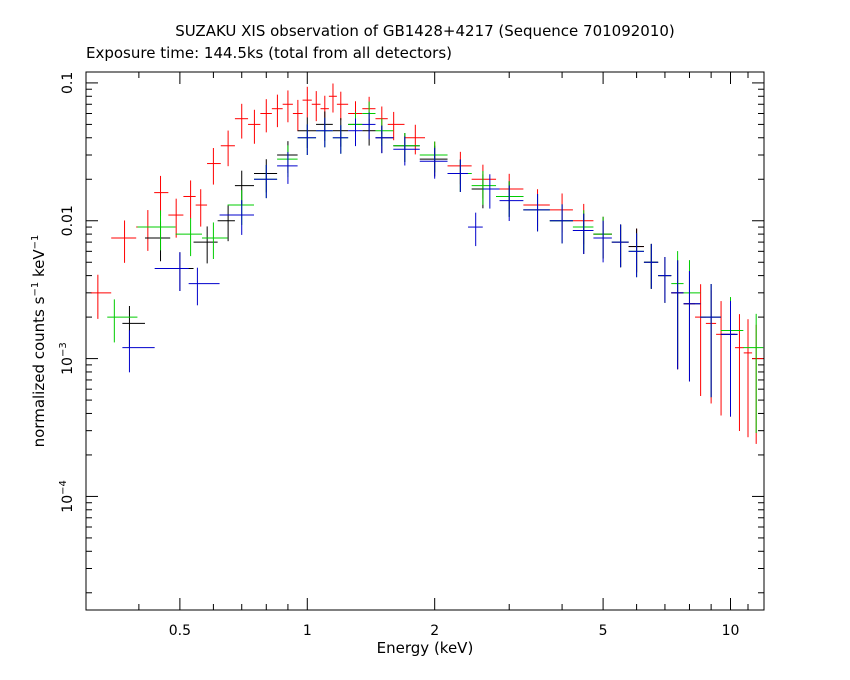 The height and width of the screenshot is (680, 850). I want to click on y-axis-label-mid: keV, so click(39, 265).